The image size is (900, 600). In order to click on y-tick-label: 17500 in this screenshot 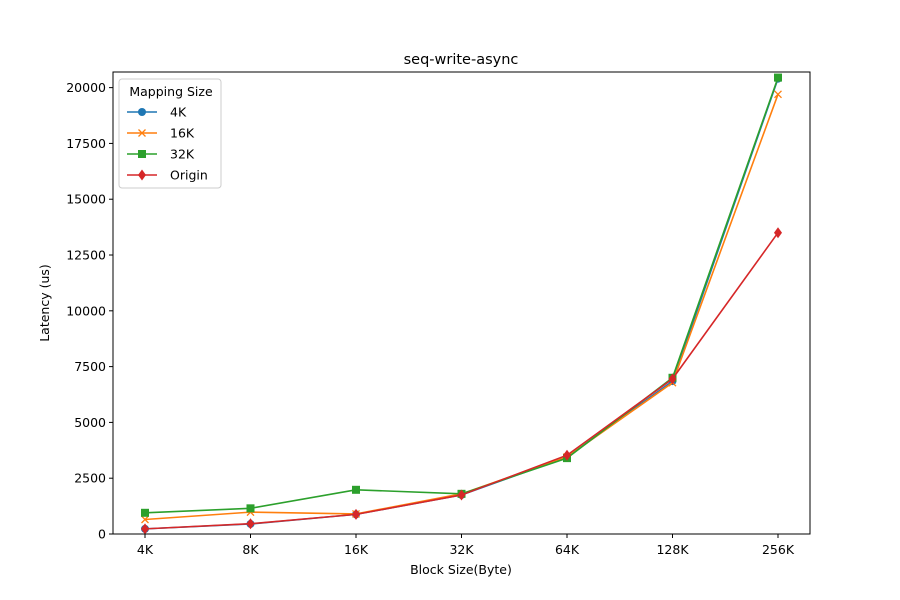, I will do `click(86, 143)`.